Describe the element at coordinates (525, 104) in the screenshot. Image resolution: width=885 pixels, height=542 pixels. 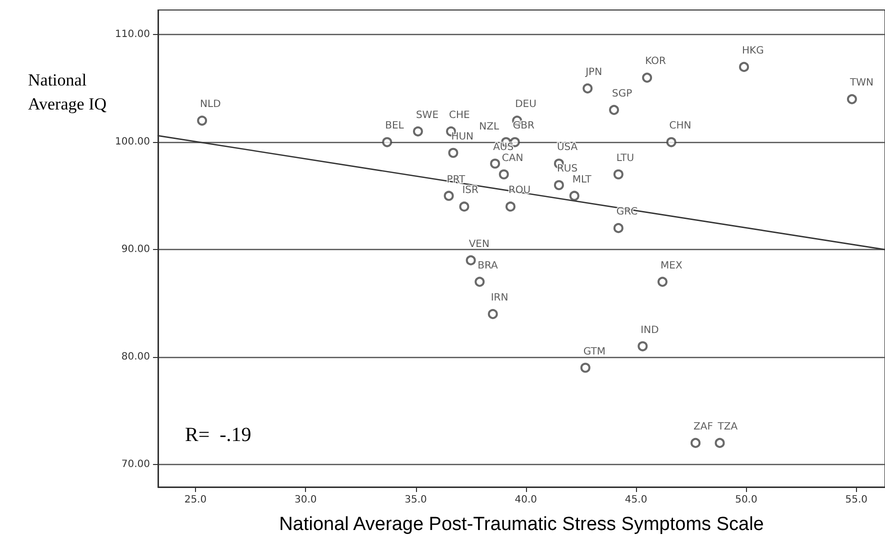
I see `data-label: DEU` at that location.